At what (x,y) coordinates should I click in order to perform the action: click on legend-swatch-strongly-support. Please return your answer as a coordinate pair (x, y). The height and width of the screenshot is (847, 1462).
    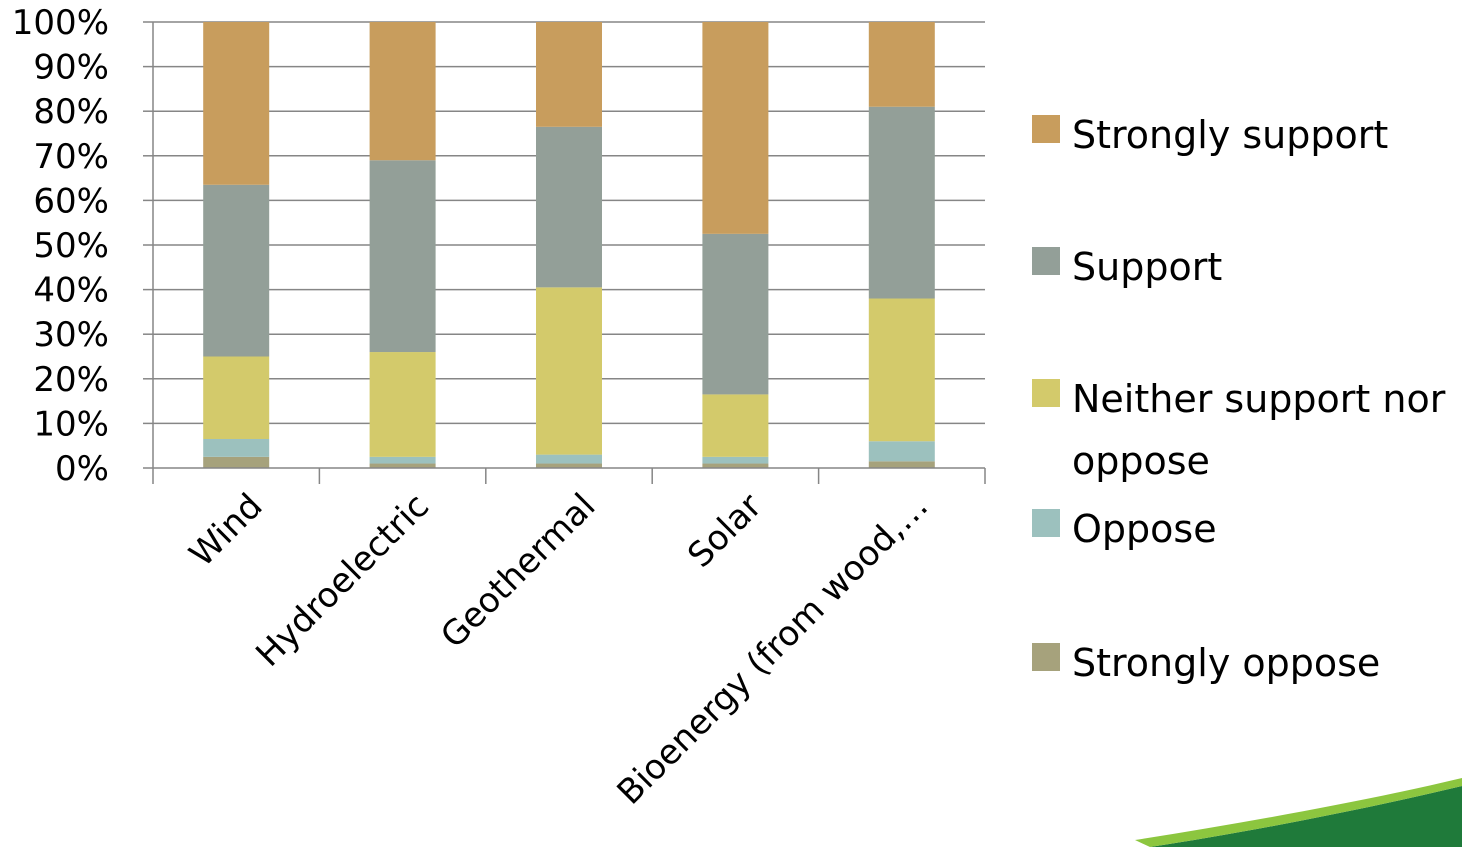
    Looking at the image, I should click on (1046, 129).